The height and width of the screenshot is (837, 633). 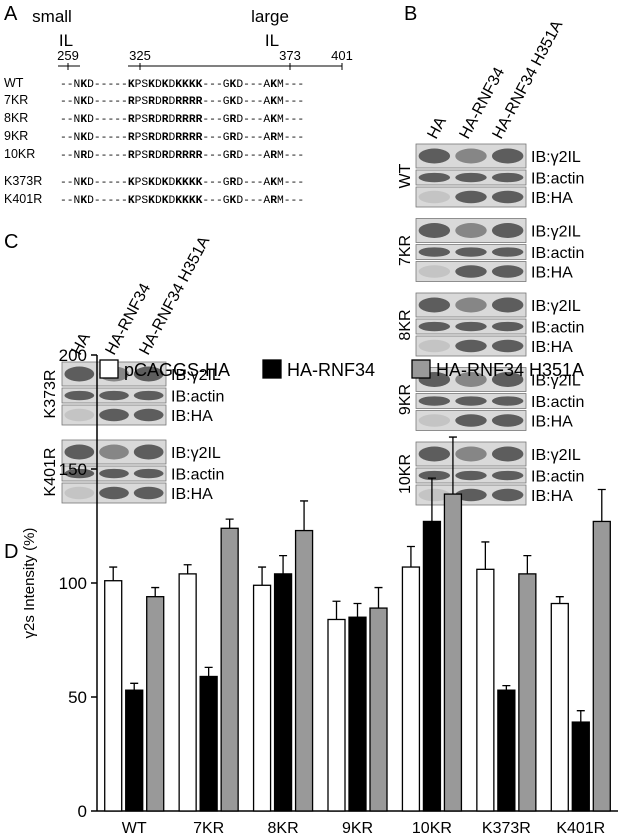 What do you see at coordinates (506, 828) in the screenshot?
I see `x-tick-label: K373R` at bounding box center [506, 828].